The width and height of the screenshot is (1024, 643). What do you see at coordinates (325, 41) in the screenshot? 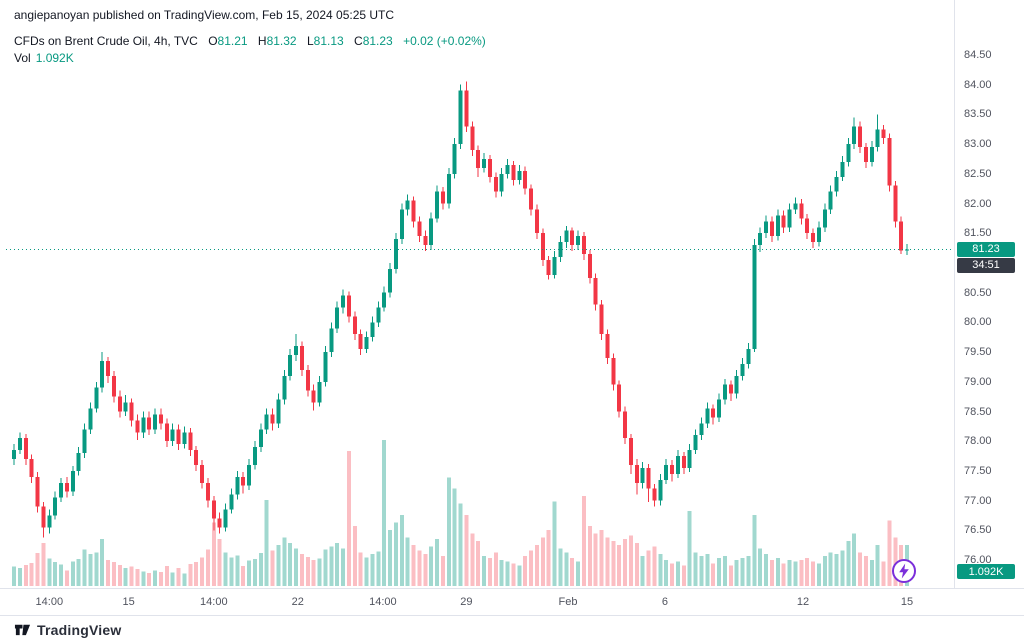
I see `ohlc-low: L81.13` at bounding box center [325, 41].